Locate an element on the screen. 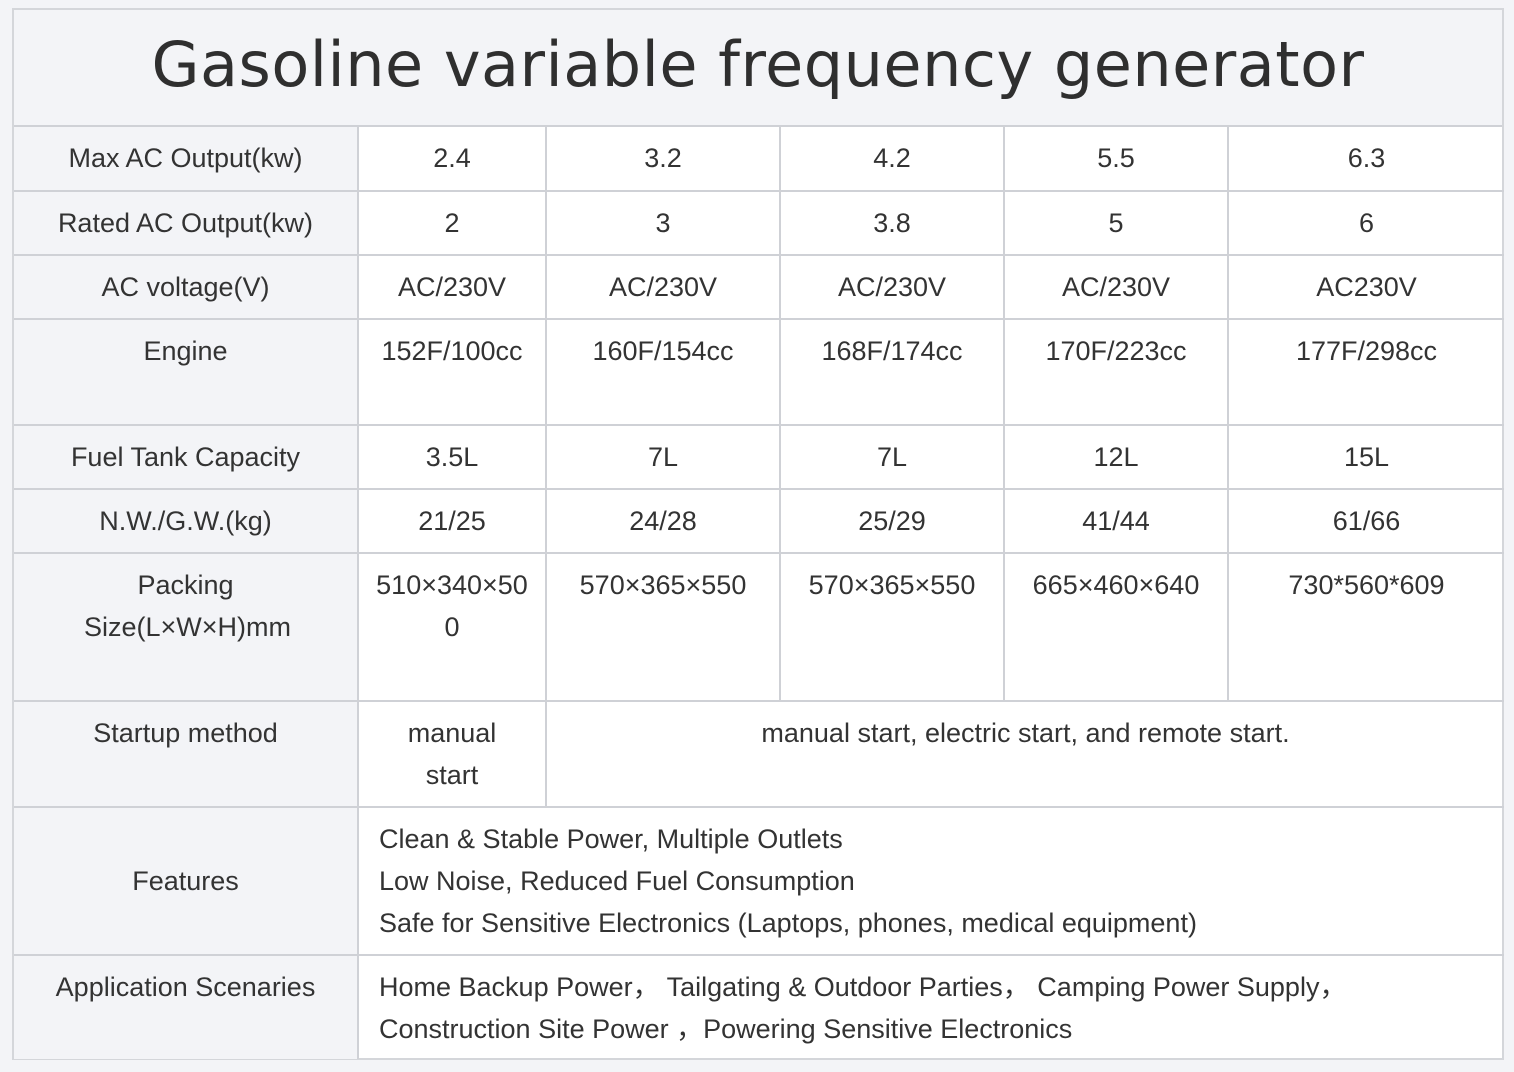 This screenshot has width=1514, height=1072. table-cell: 177F/298cc is located at coordinates (1365, 372).